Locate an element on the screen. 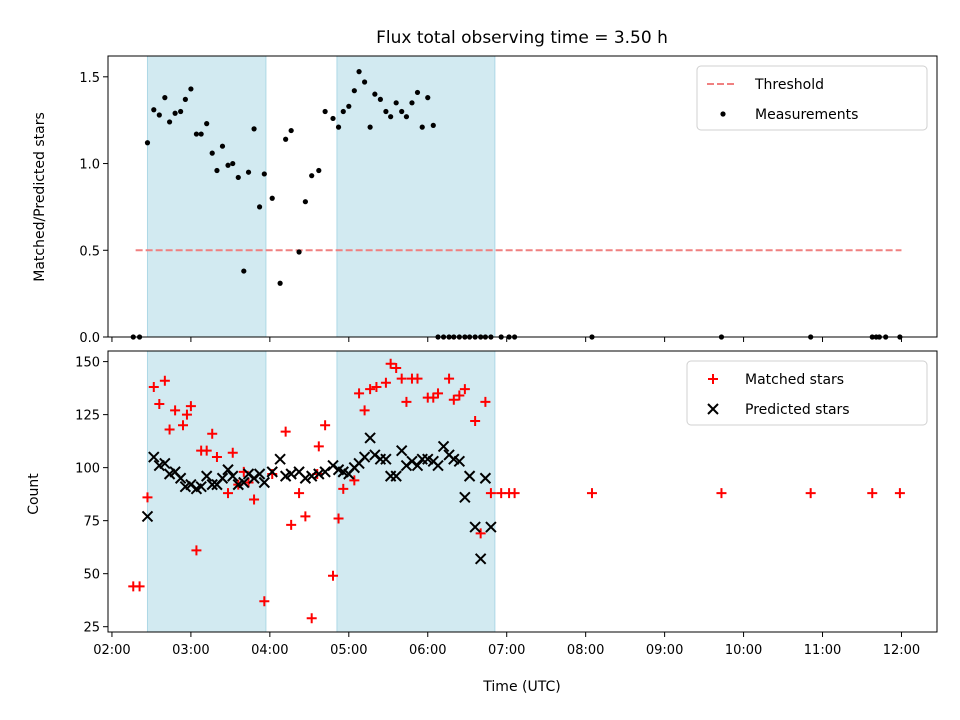  x-tick-label: 04:00 is located at coordinates (269, 650).